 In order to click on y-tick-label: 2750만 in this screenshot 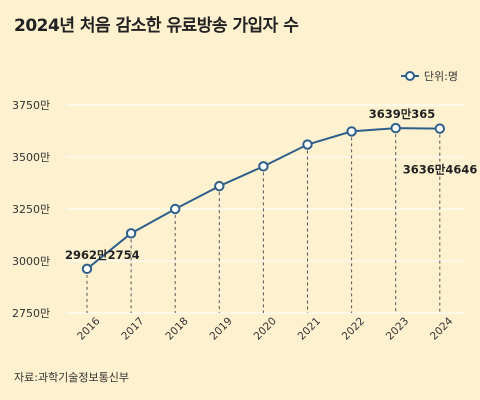, I will do `click(31, 313)`.